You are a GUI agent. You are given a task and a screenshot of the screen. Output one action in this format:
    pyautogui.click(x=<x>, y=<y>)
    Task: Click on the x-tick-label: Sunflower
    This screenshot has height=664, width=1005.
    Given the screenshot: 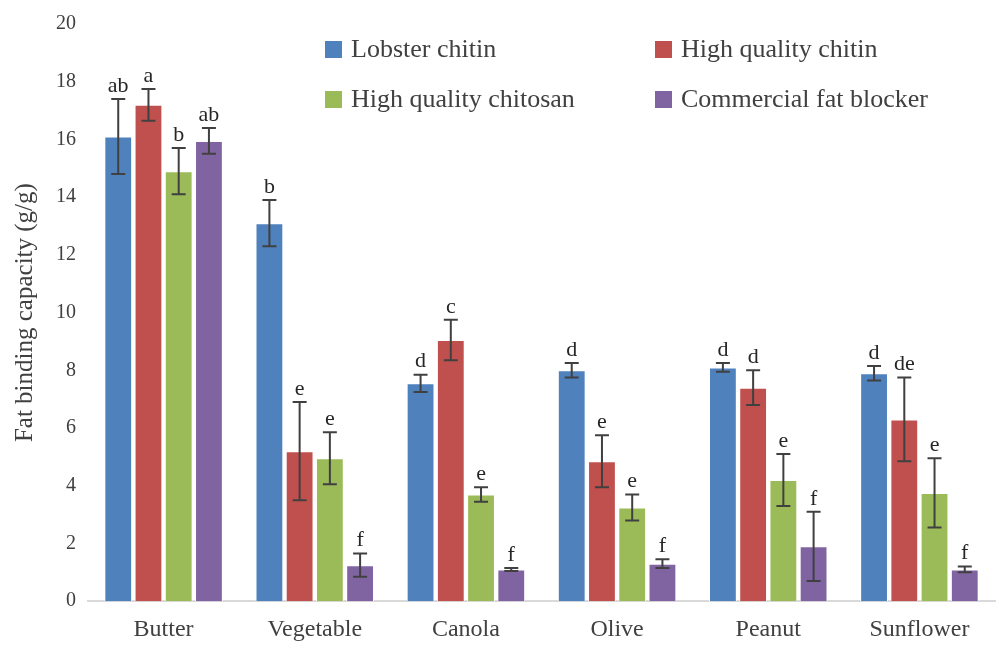 What is the action you would take?
    pyautogui.click(x=919, y=627)
    